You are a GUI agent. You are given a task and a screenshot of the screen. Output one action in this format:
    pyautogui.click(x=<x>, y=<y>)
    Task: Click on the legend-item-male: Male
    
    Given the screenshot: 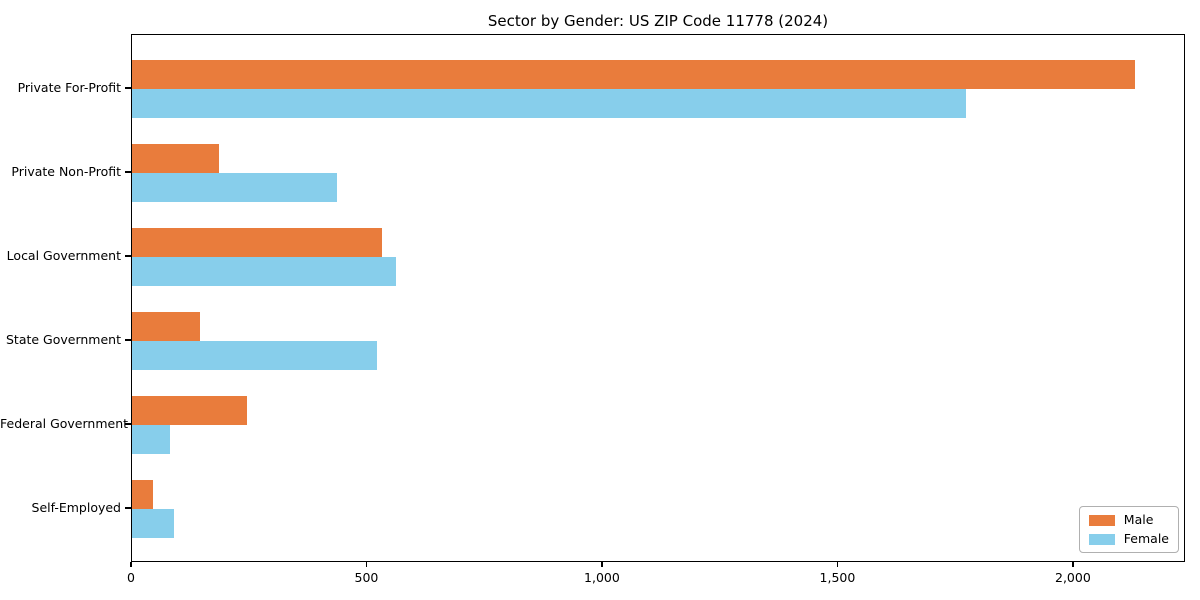 What is the action you would take?
    pyautogui.click(x=1128, y=519)
    